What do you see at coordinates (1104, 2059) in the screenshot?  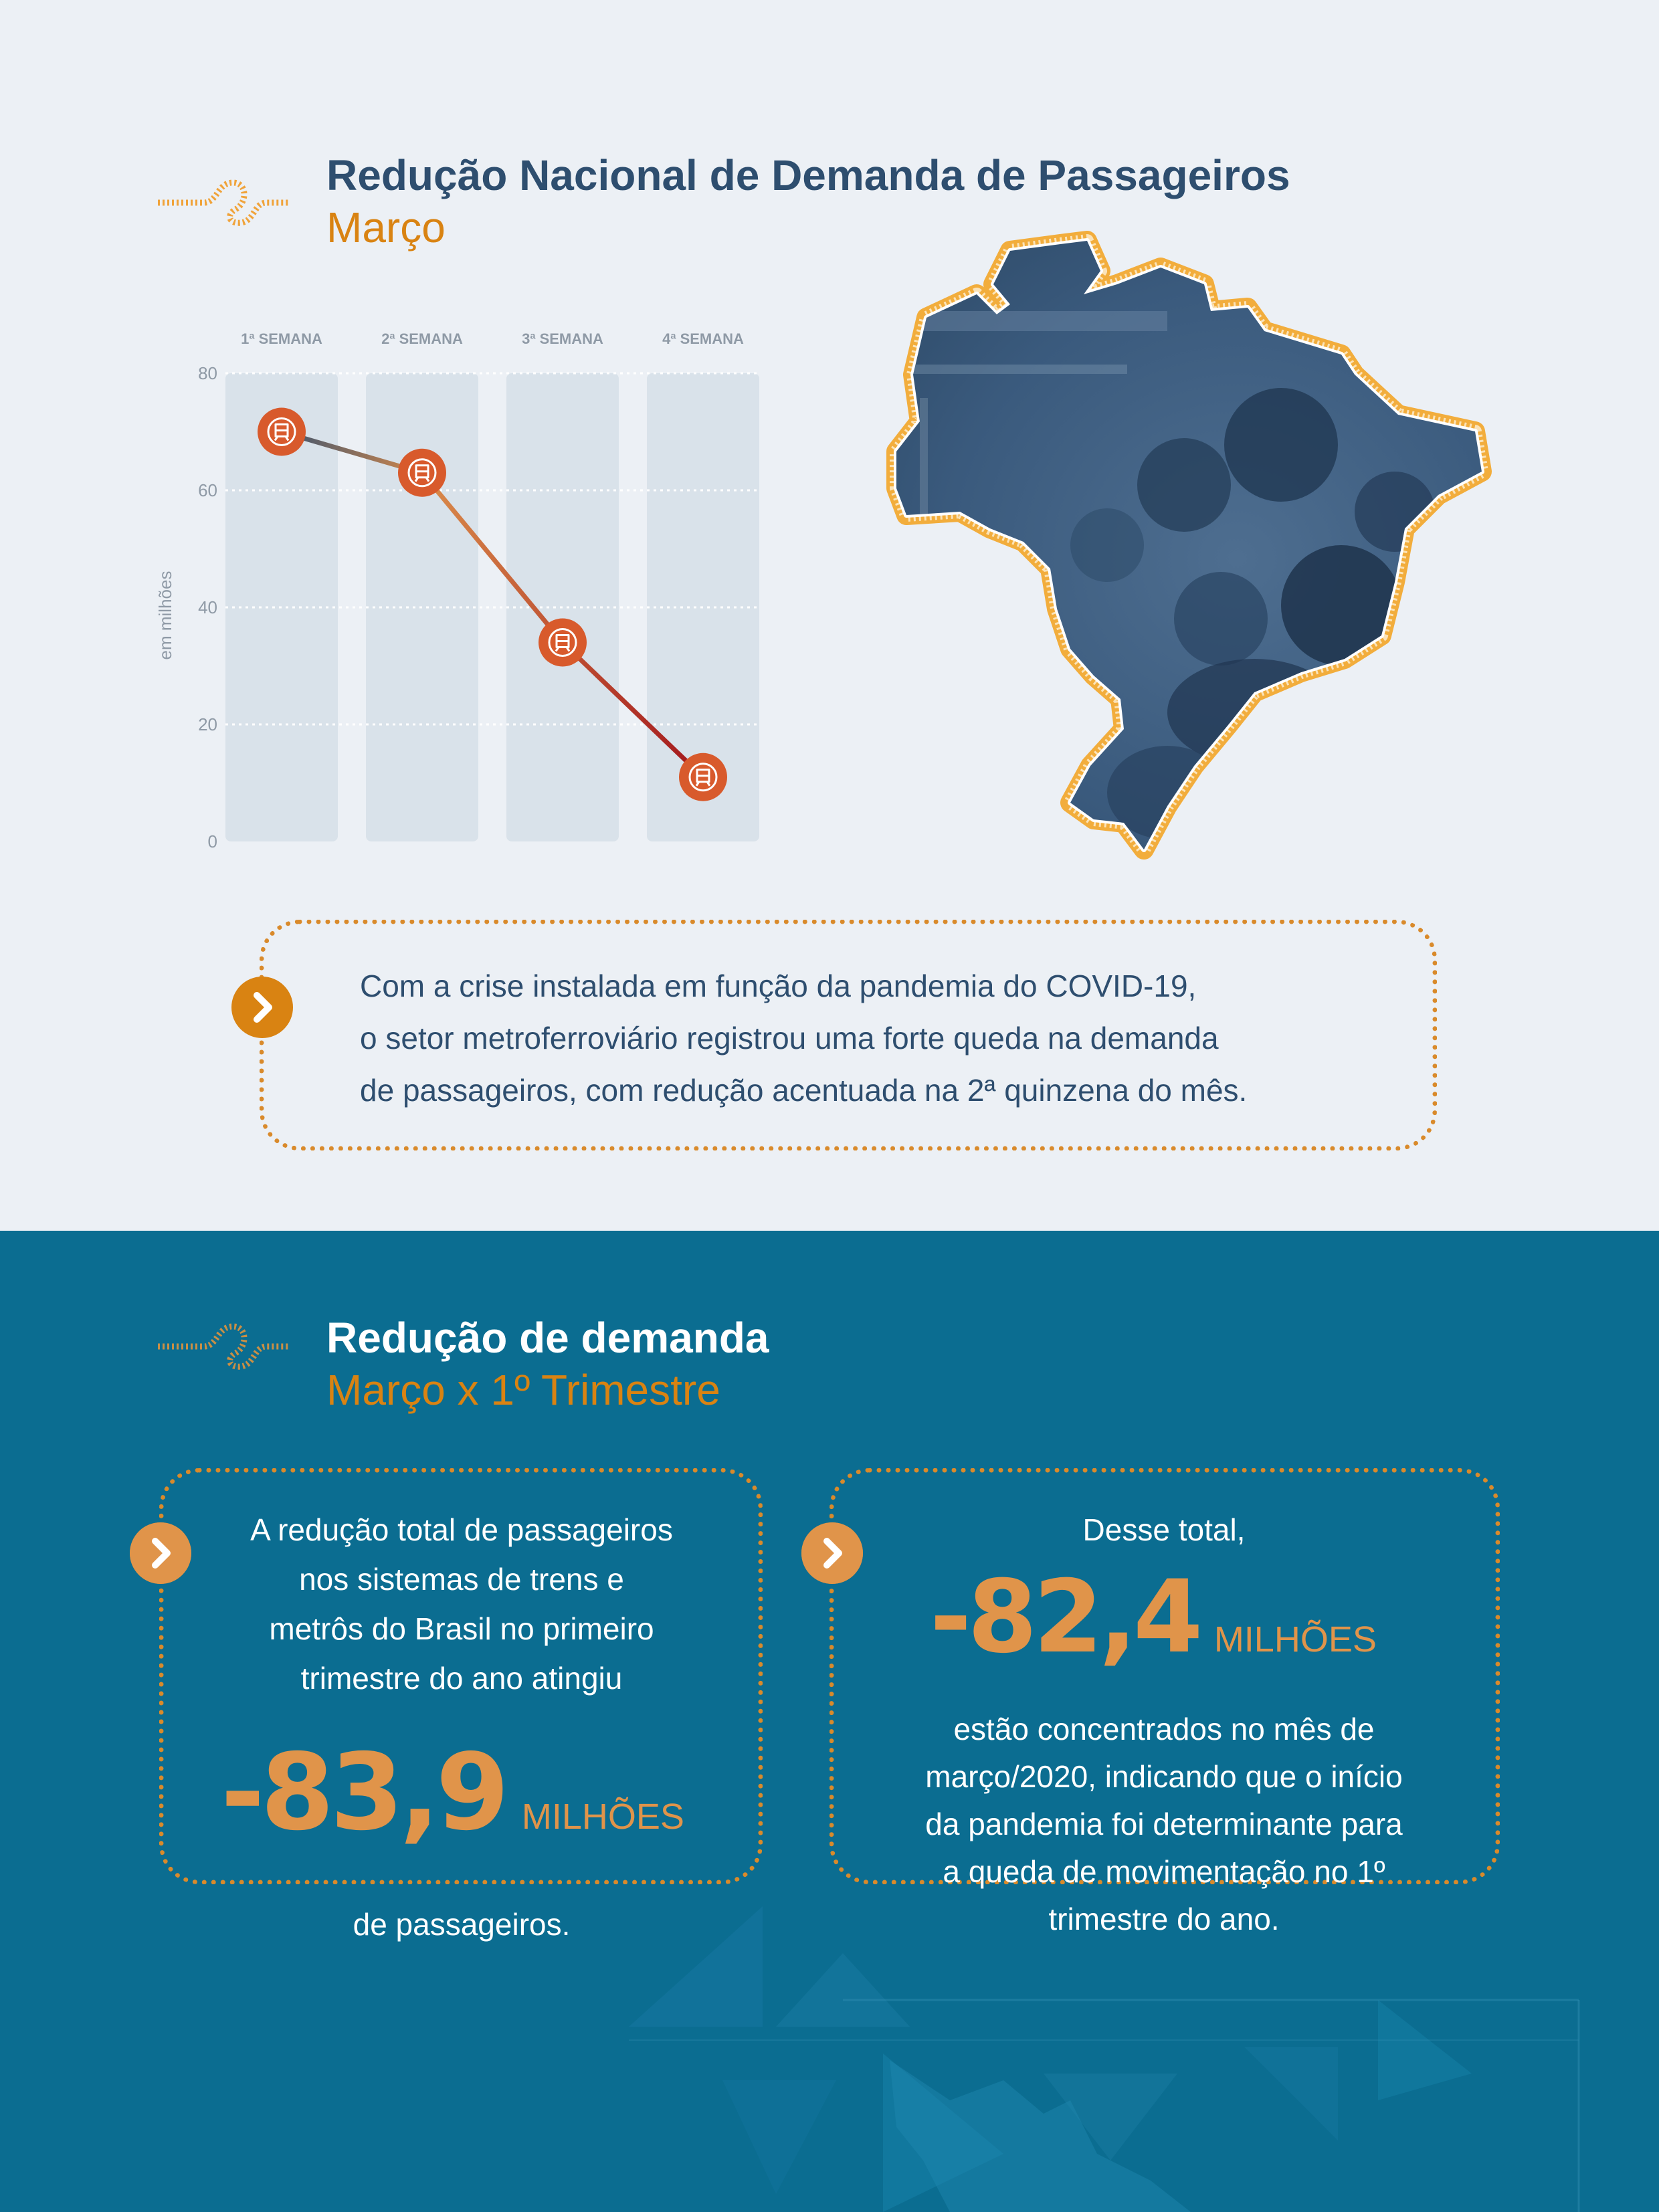 I see `background-triangles` at bounding box center [1104, 2059].